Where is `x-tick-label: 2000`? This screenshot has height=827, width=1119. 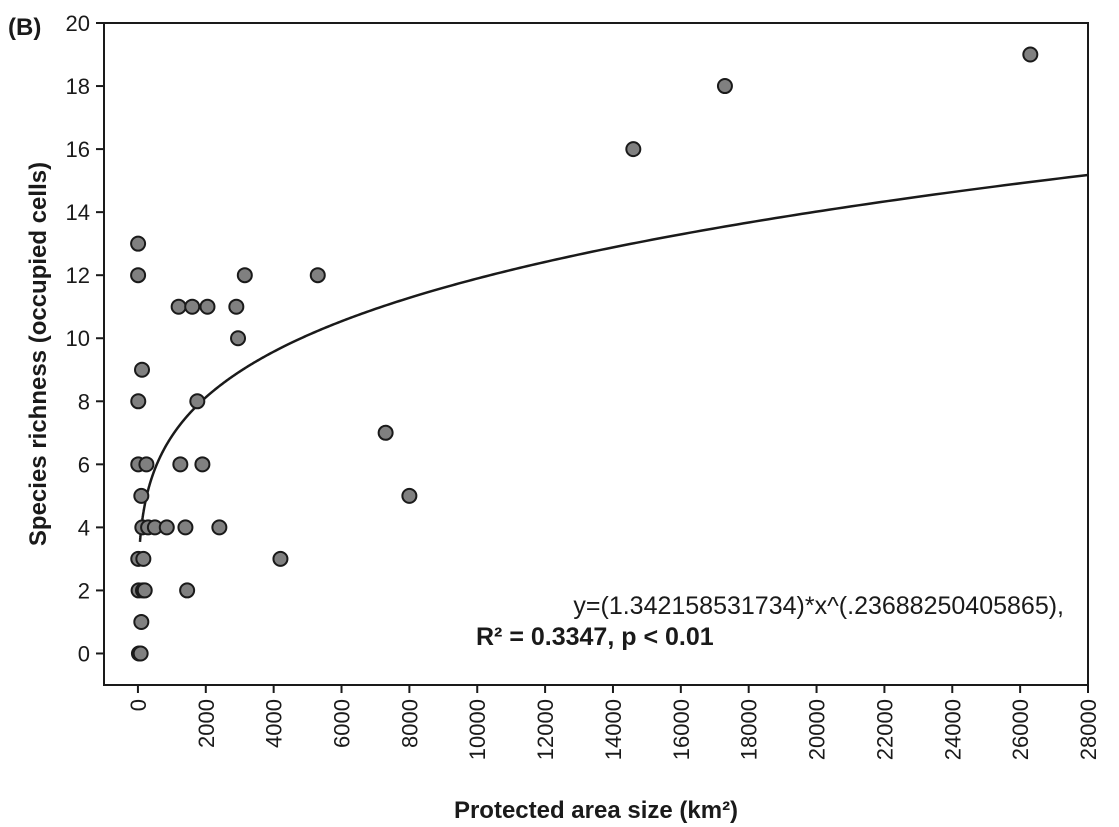 x-tick-label: 2000 is located at coordinates (206, 723).